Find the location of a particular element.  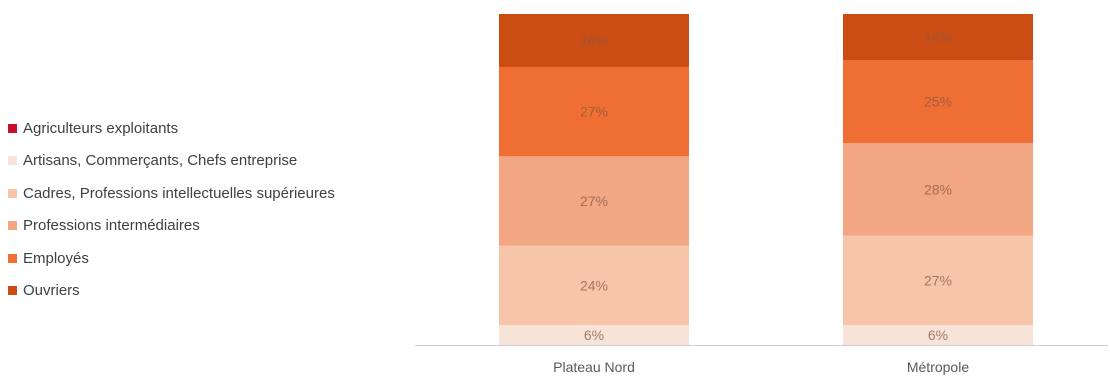

legend-item: Artisans, Commerçants, Chefs entreprise is located at coordinates (171, 161).